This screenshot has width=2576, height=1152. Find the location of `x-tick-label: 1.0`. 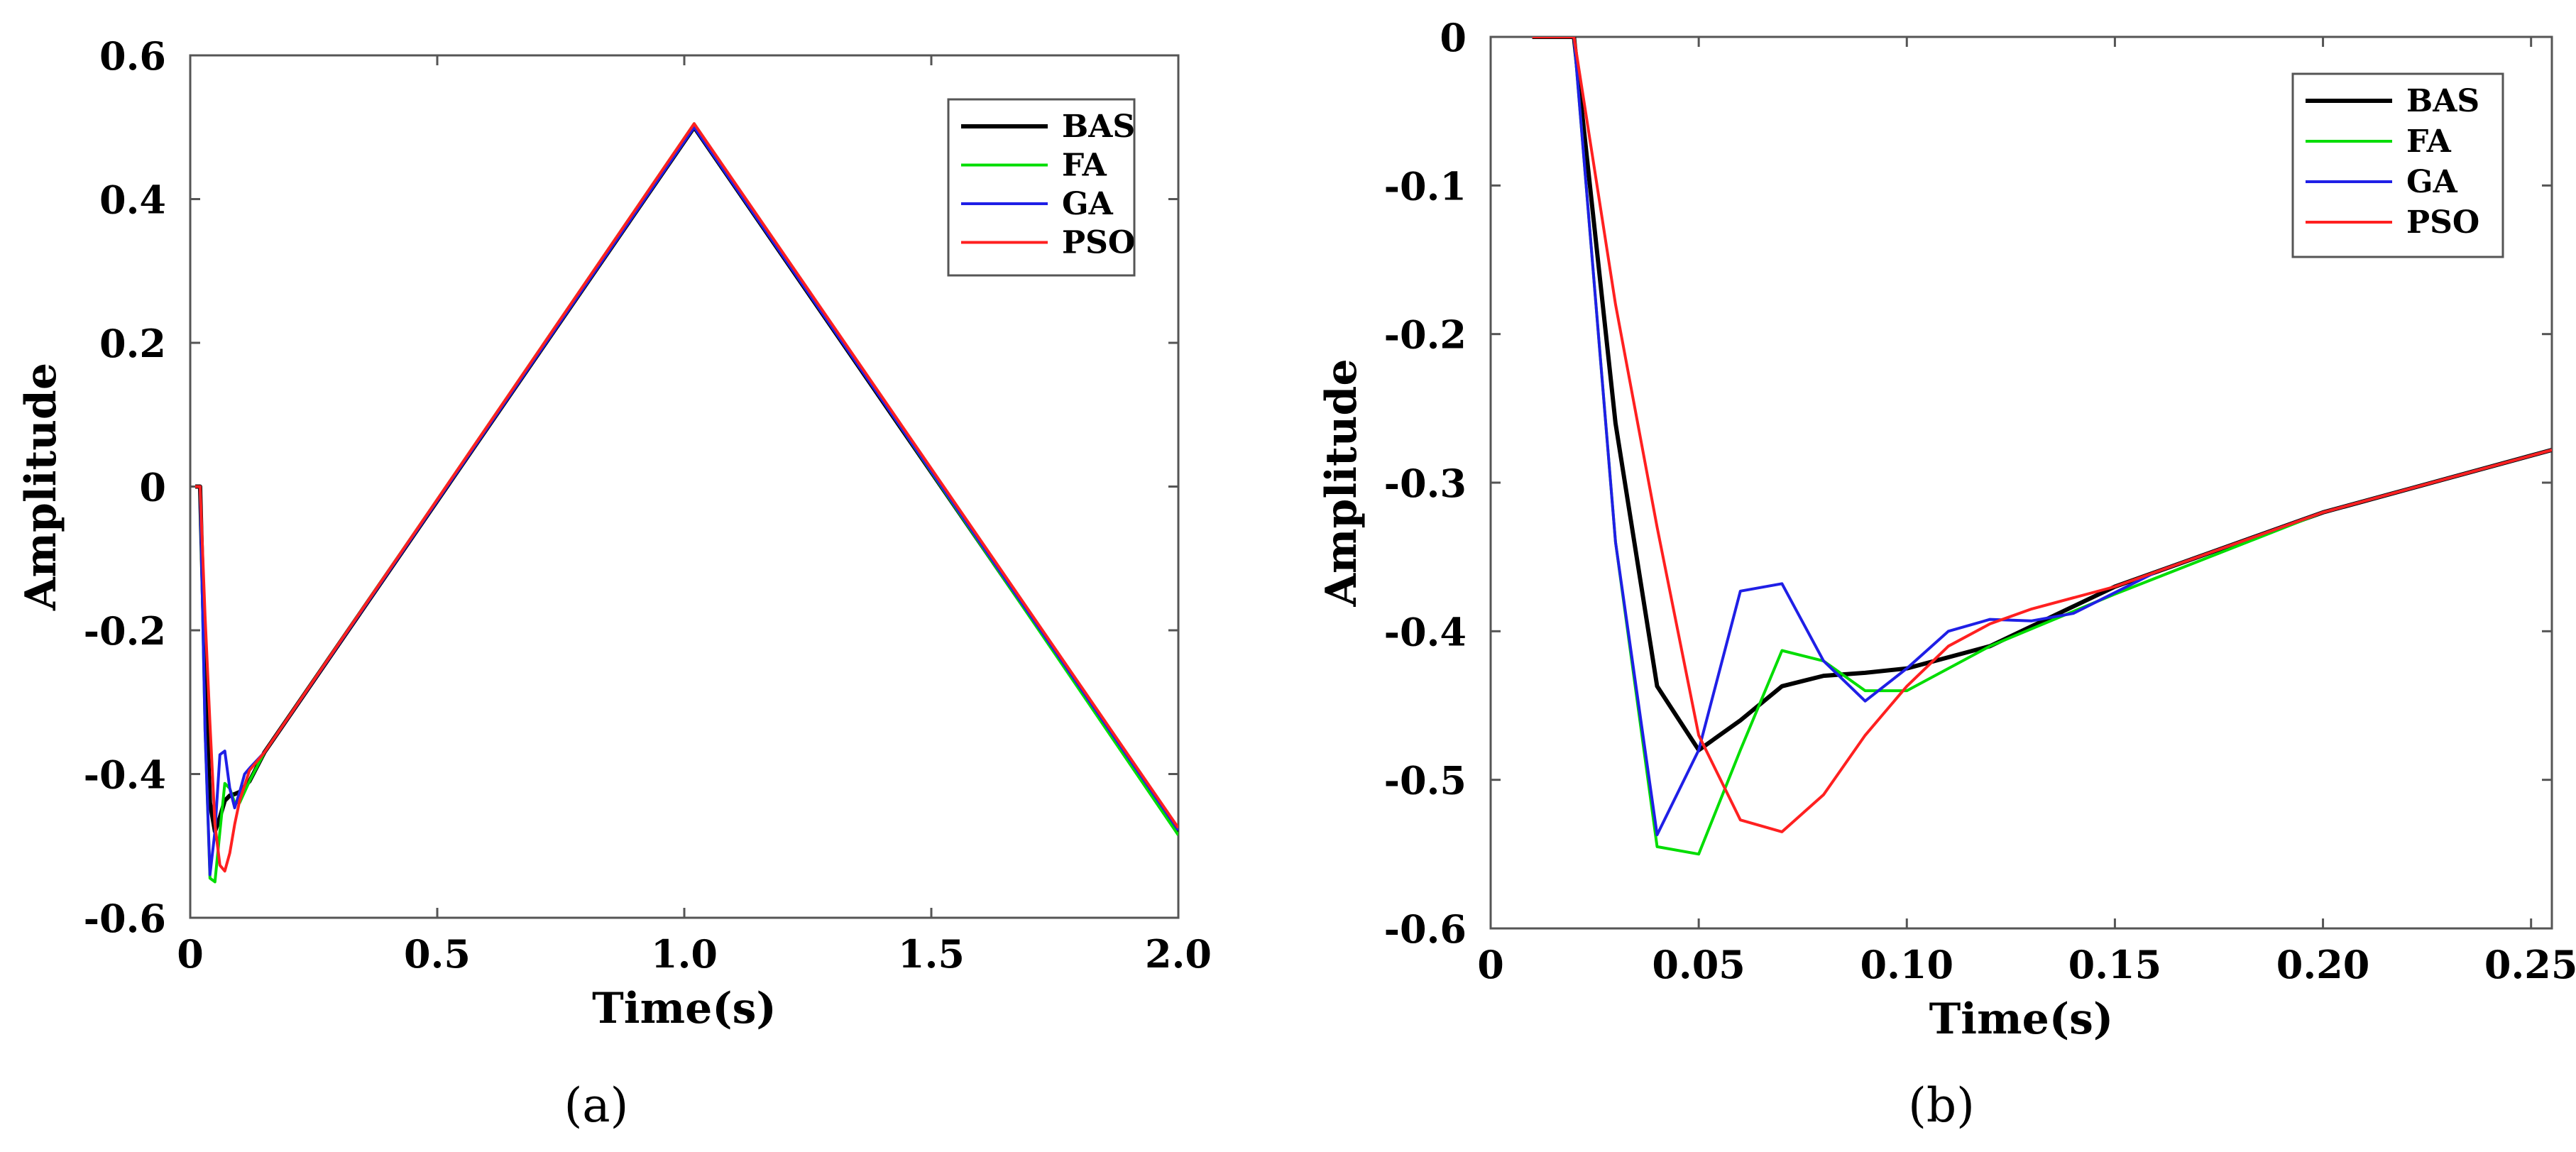

x-tick-label: 1.0 is located at coordinates (684, 954).